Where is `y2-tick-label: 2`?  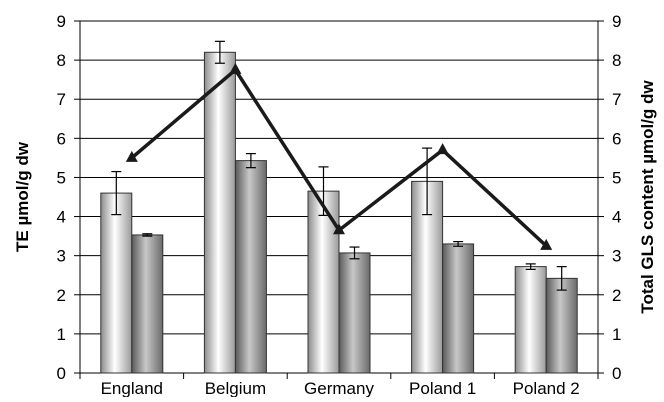 y2-tick-label: 2 is located at coordinates (616, 295).